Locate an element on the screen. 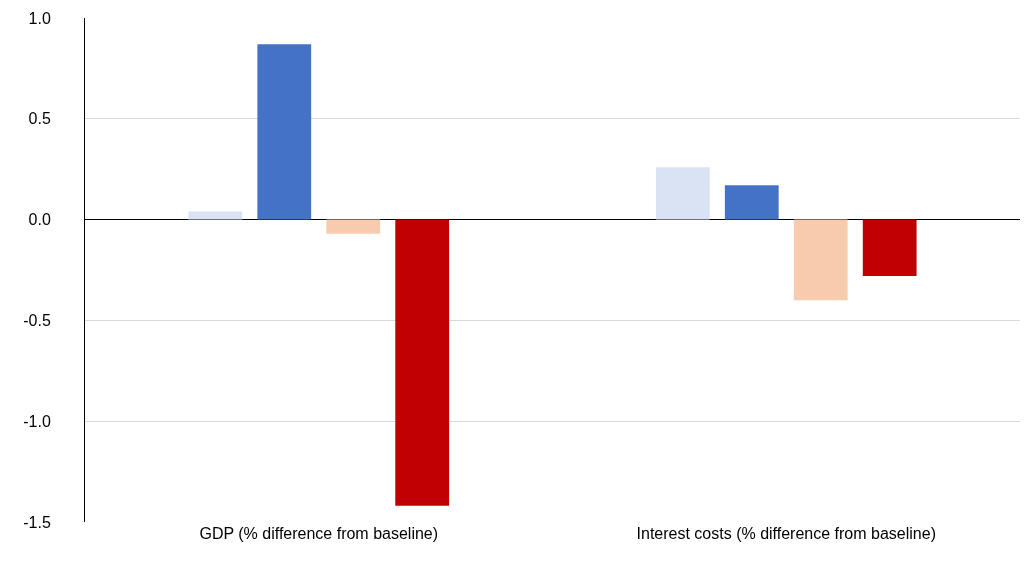  y-tick-label: -1.0 is located at coordinates (37, 421).